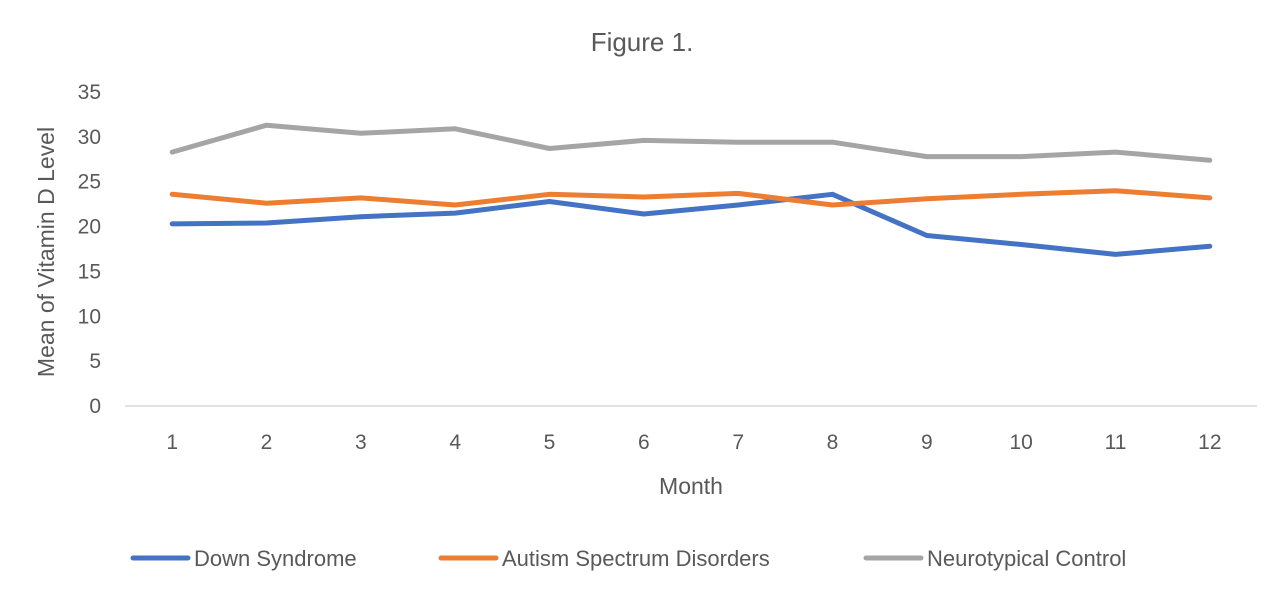 The image size is (1284, 598). Describe the element at coordinates (1020, 442) in the screenshot. I see `x-tick-label: 10` at that location.